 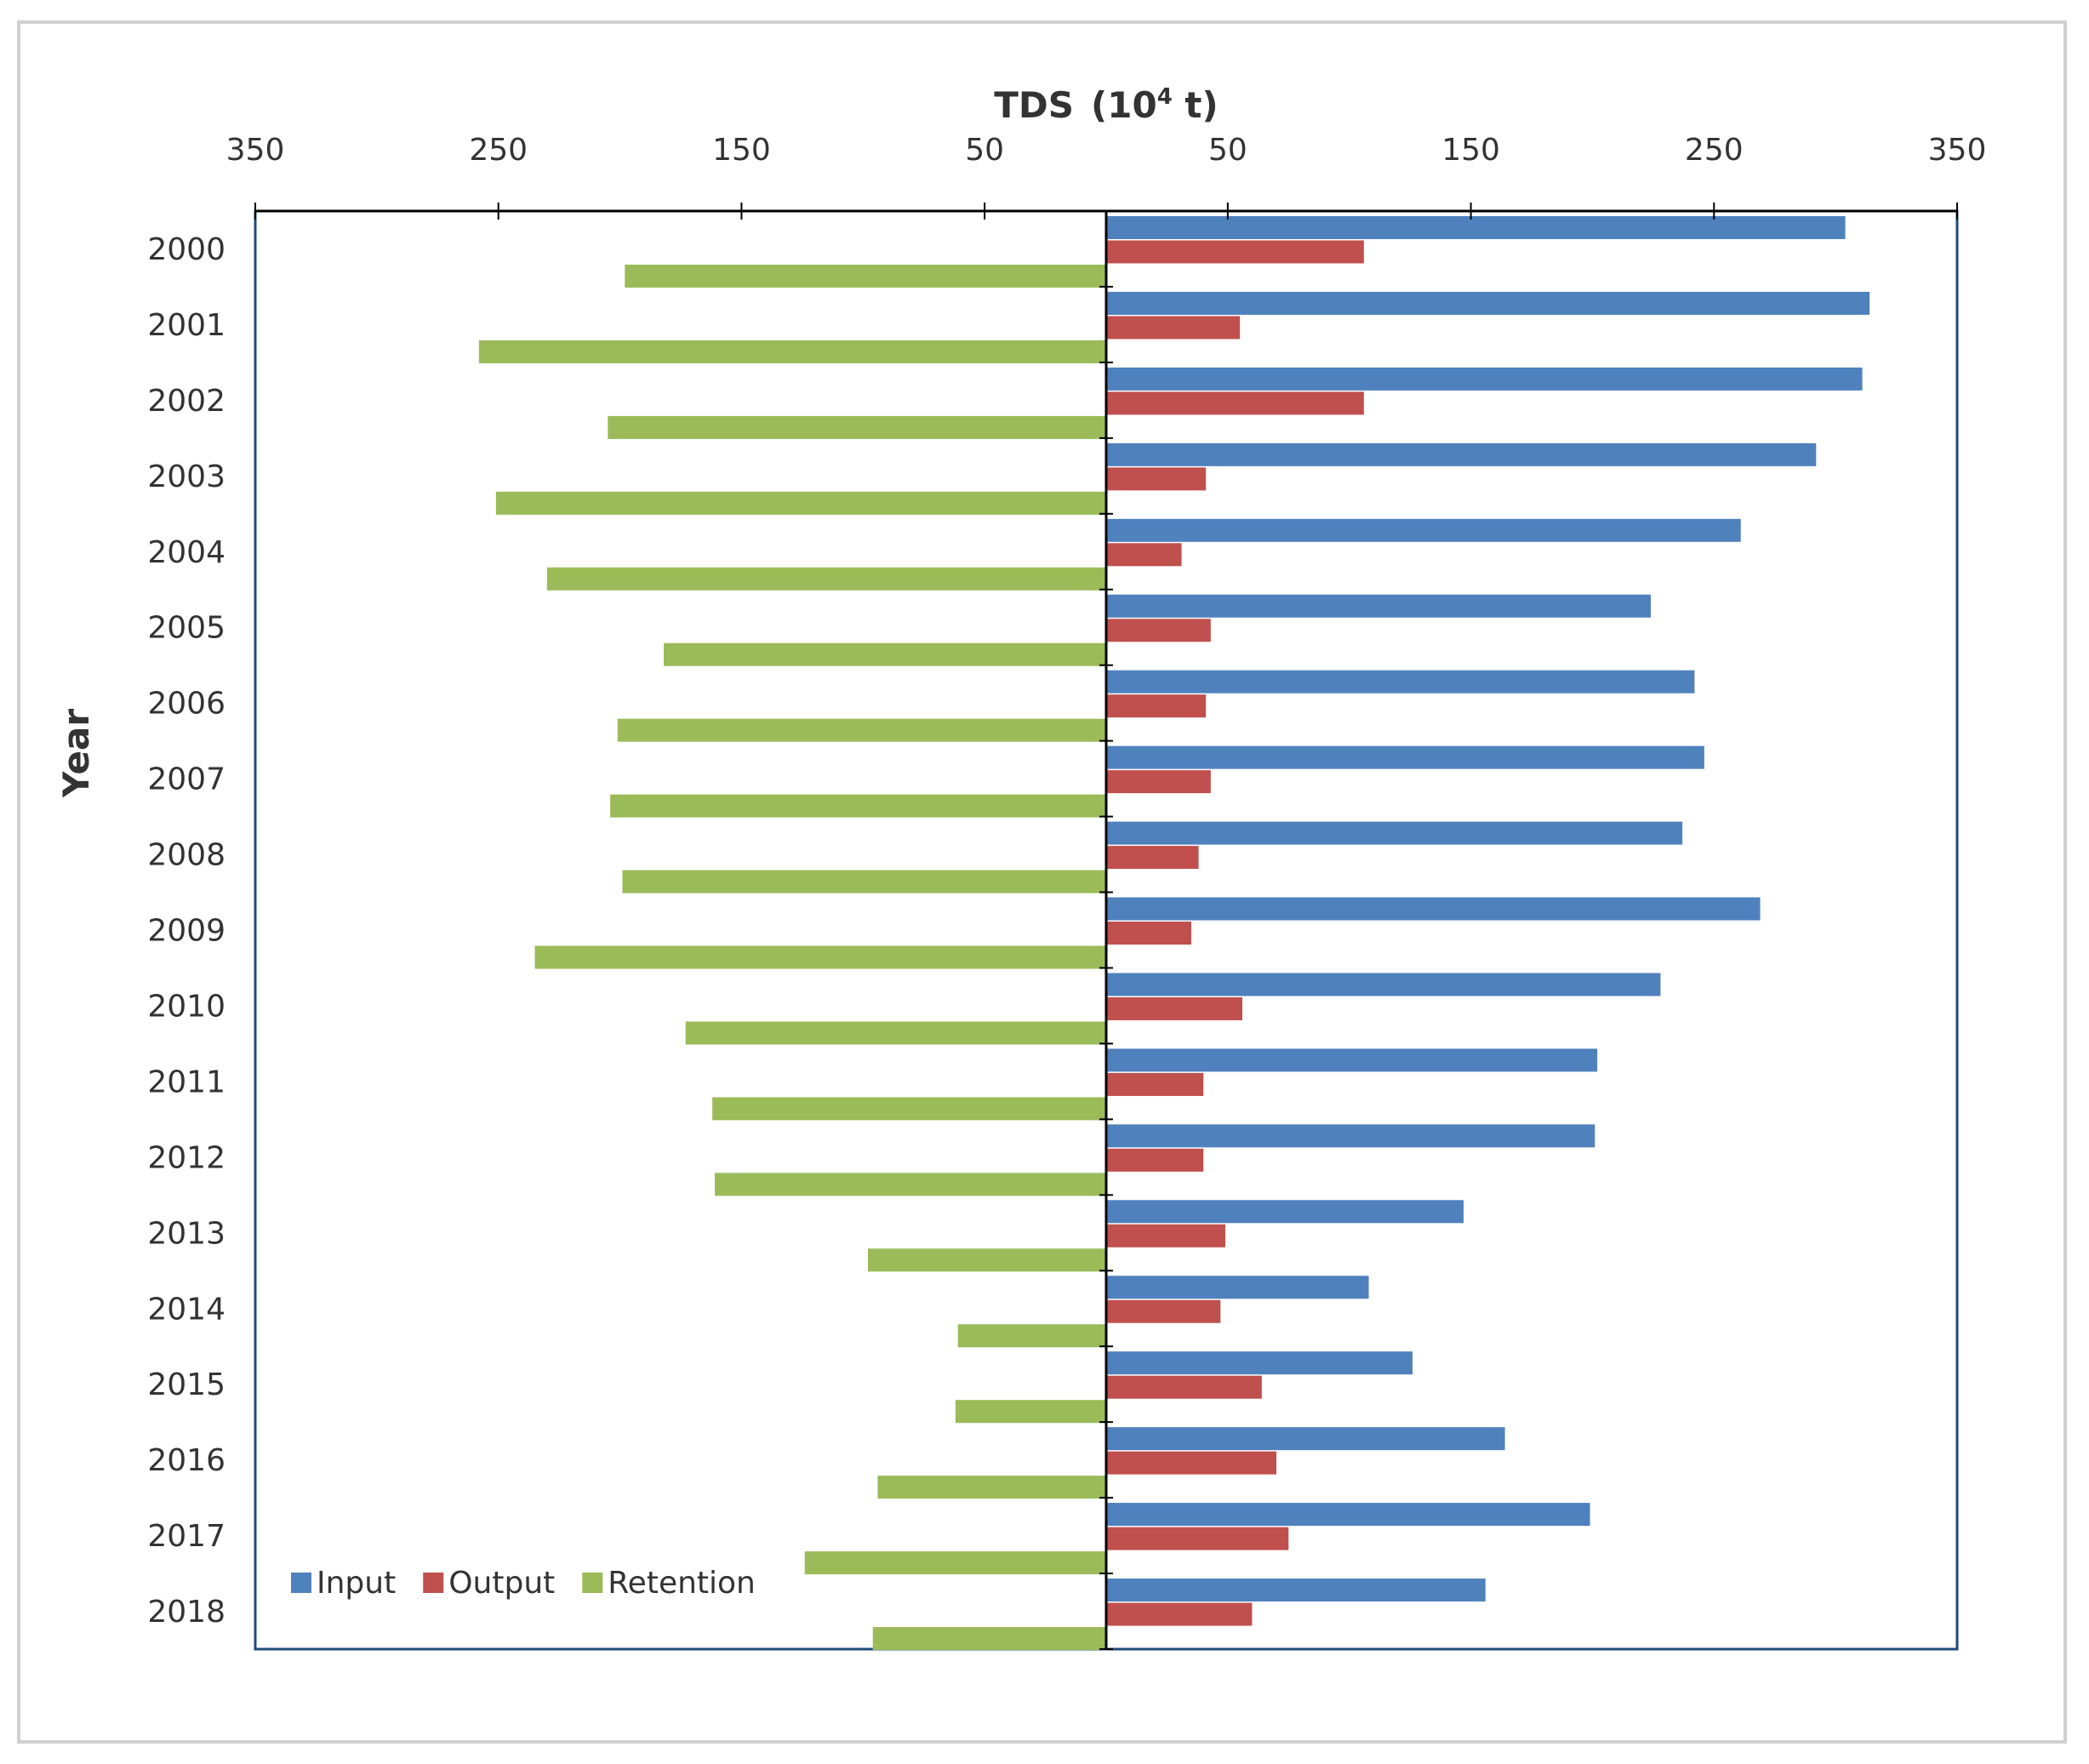 I want to click on bar-input-2013, so click(x=1285, y=1212).